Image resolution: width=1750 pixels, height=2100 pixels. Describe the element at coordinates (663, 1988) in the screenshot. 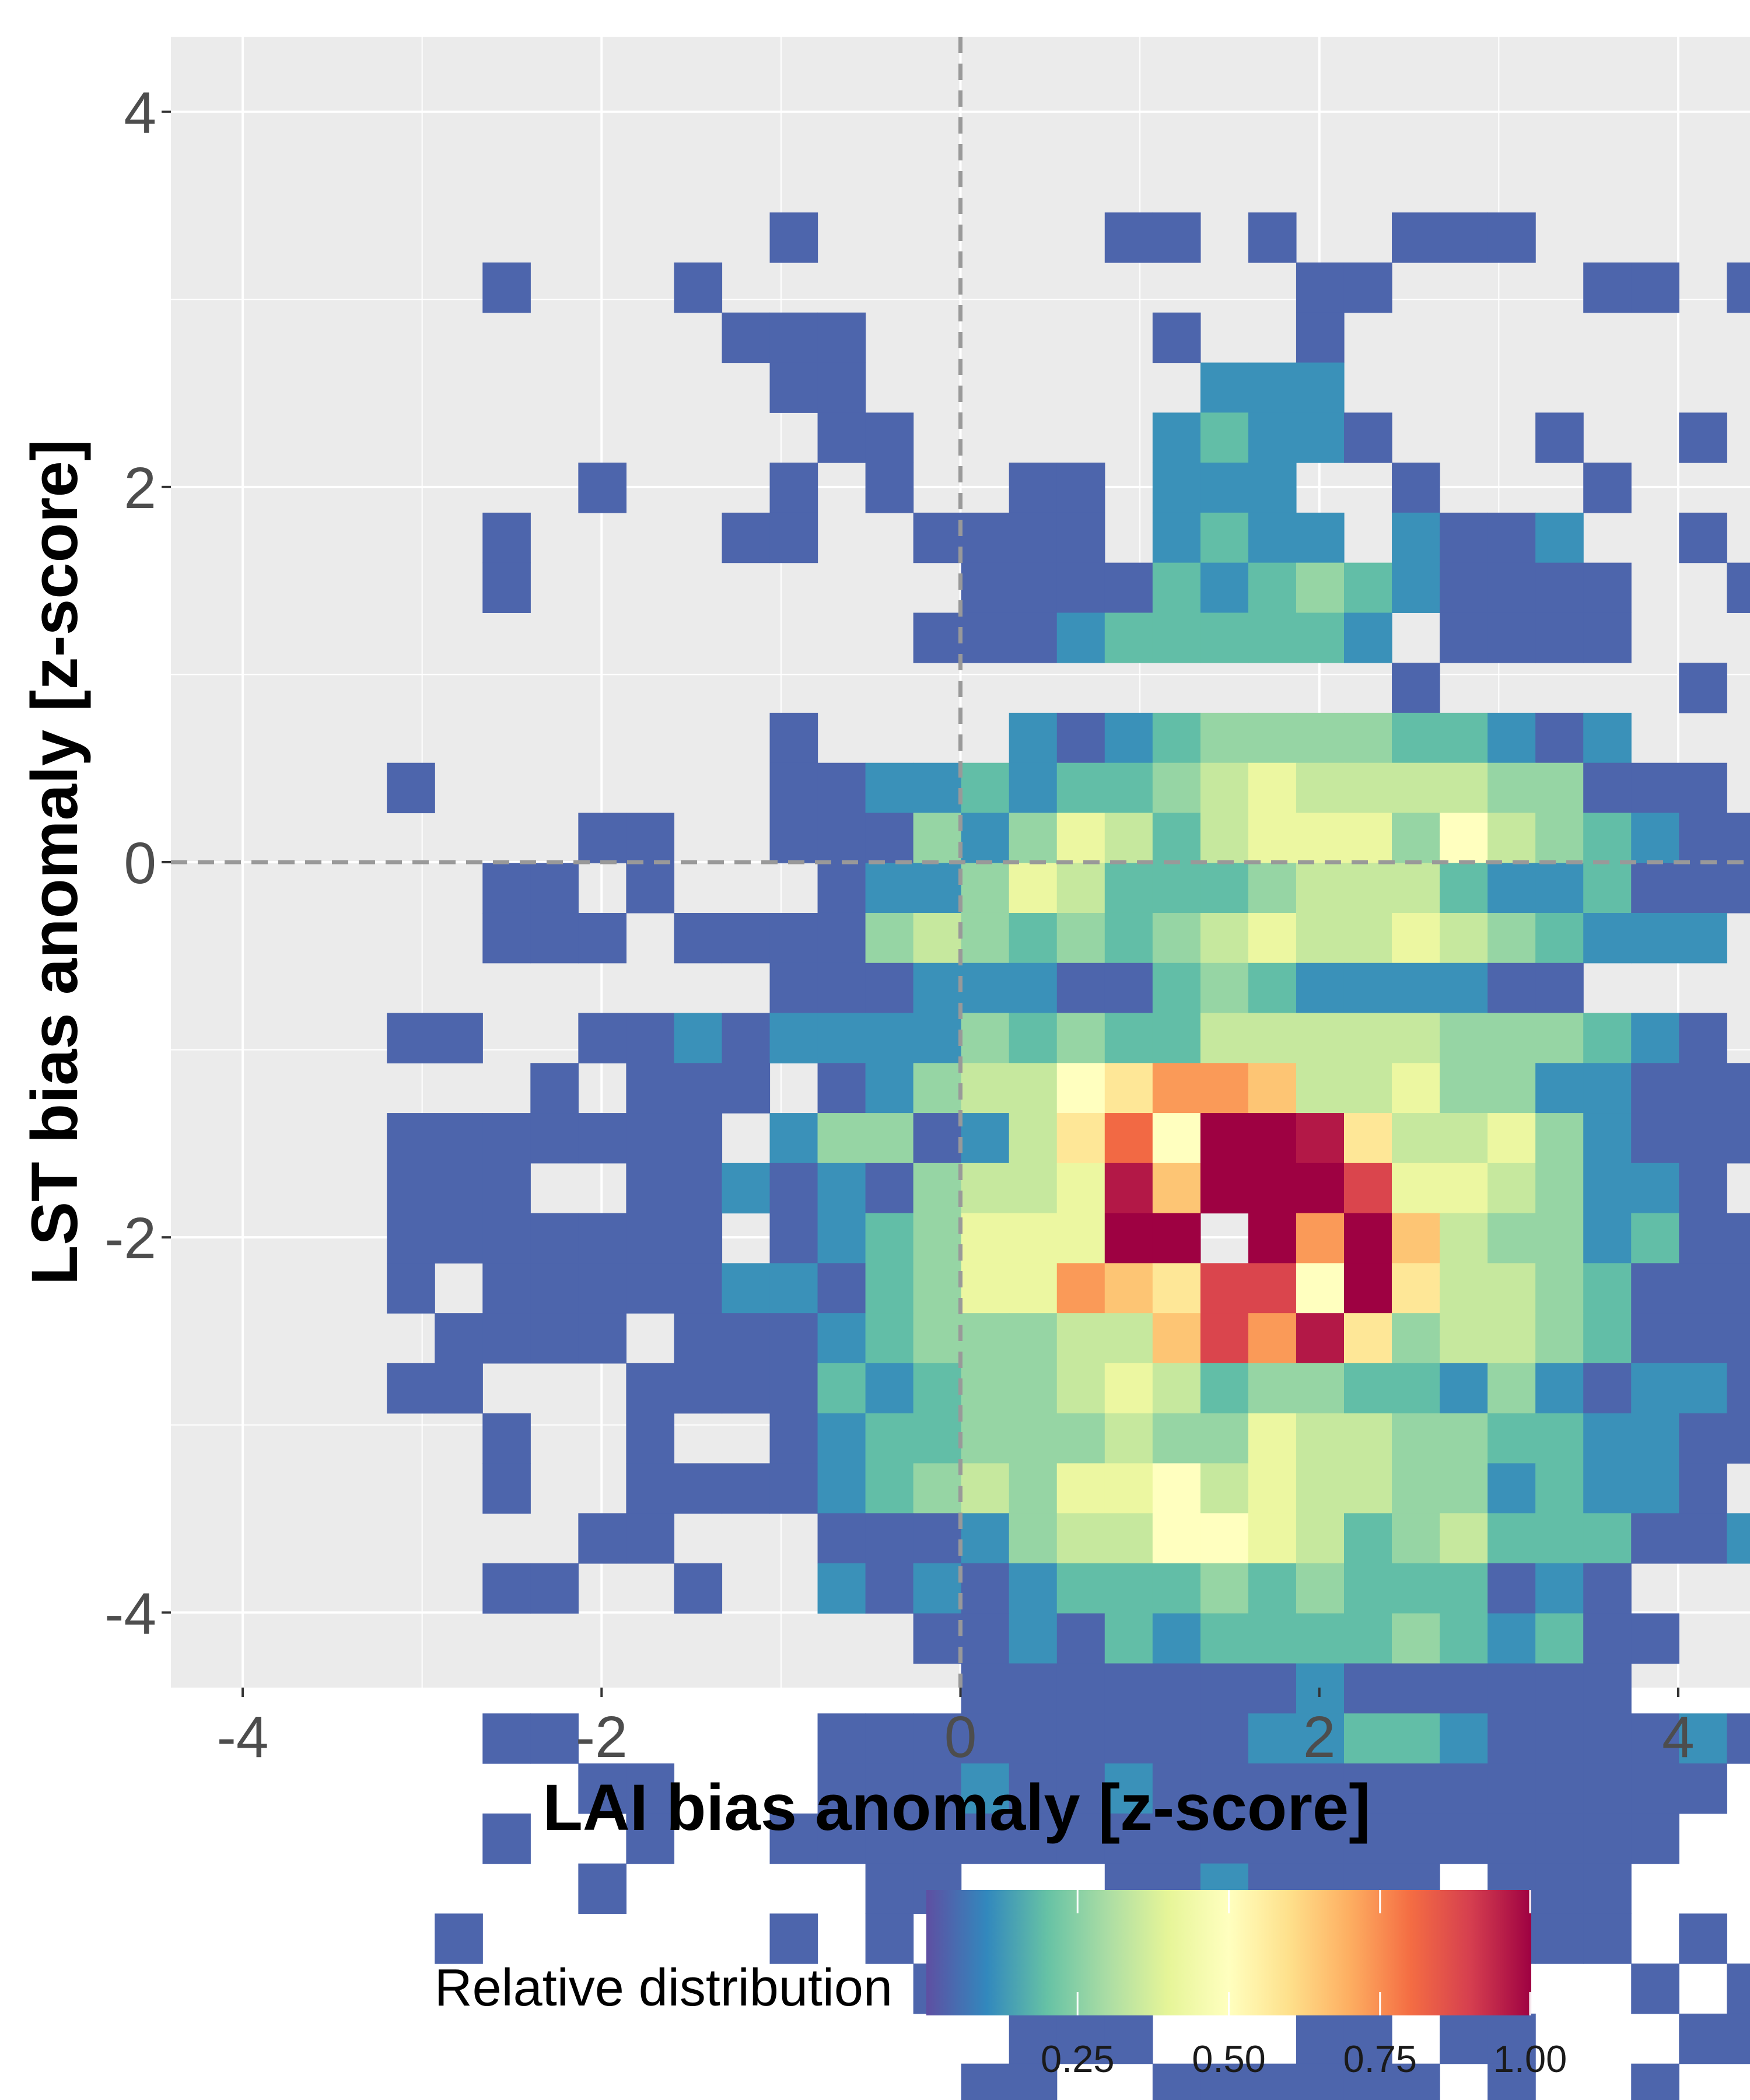

I see `legend-title: Relative distribution` at that location.